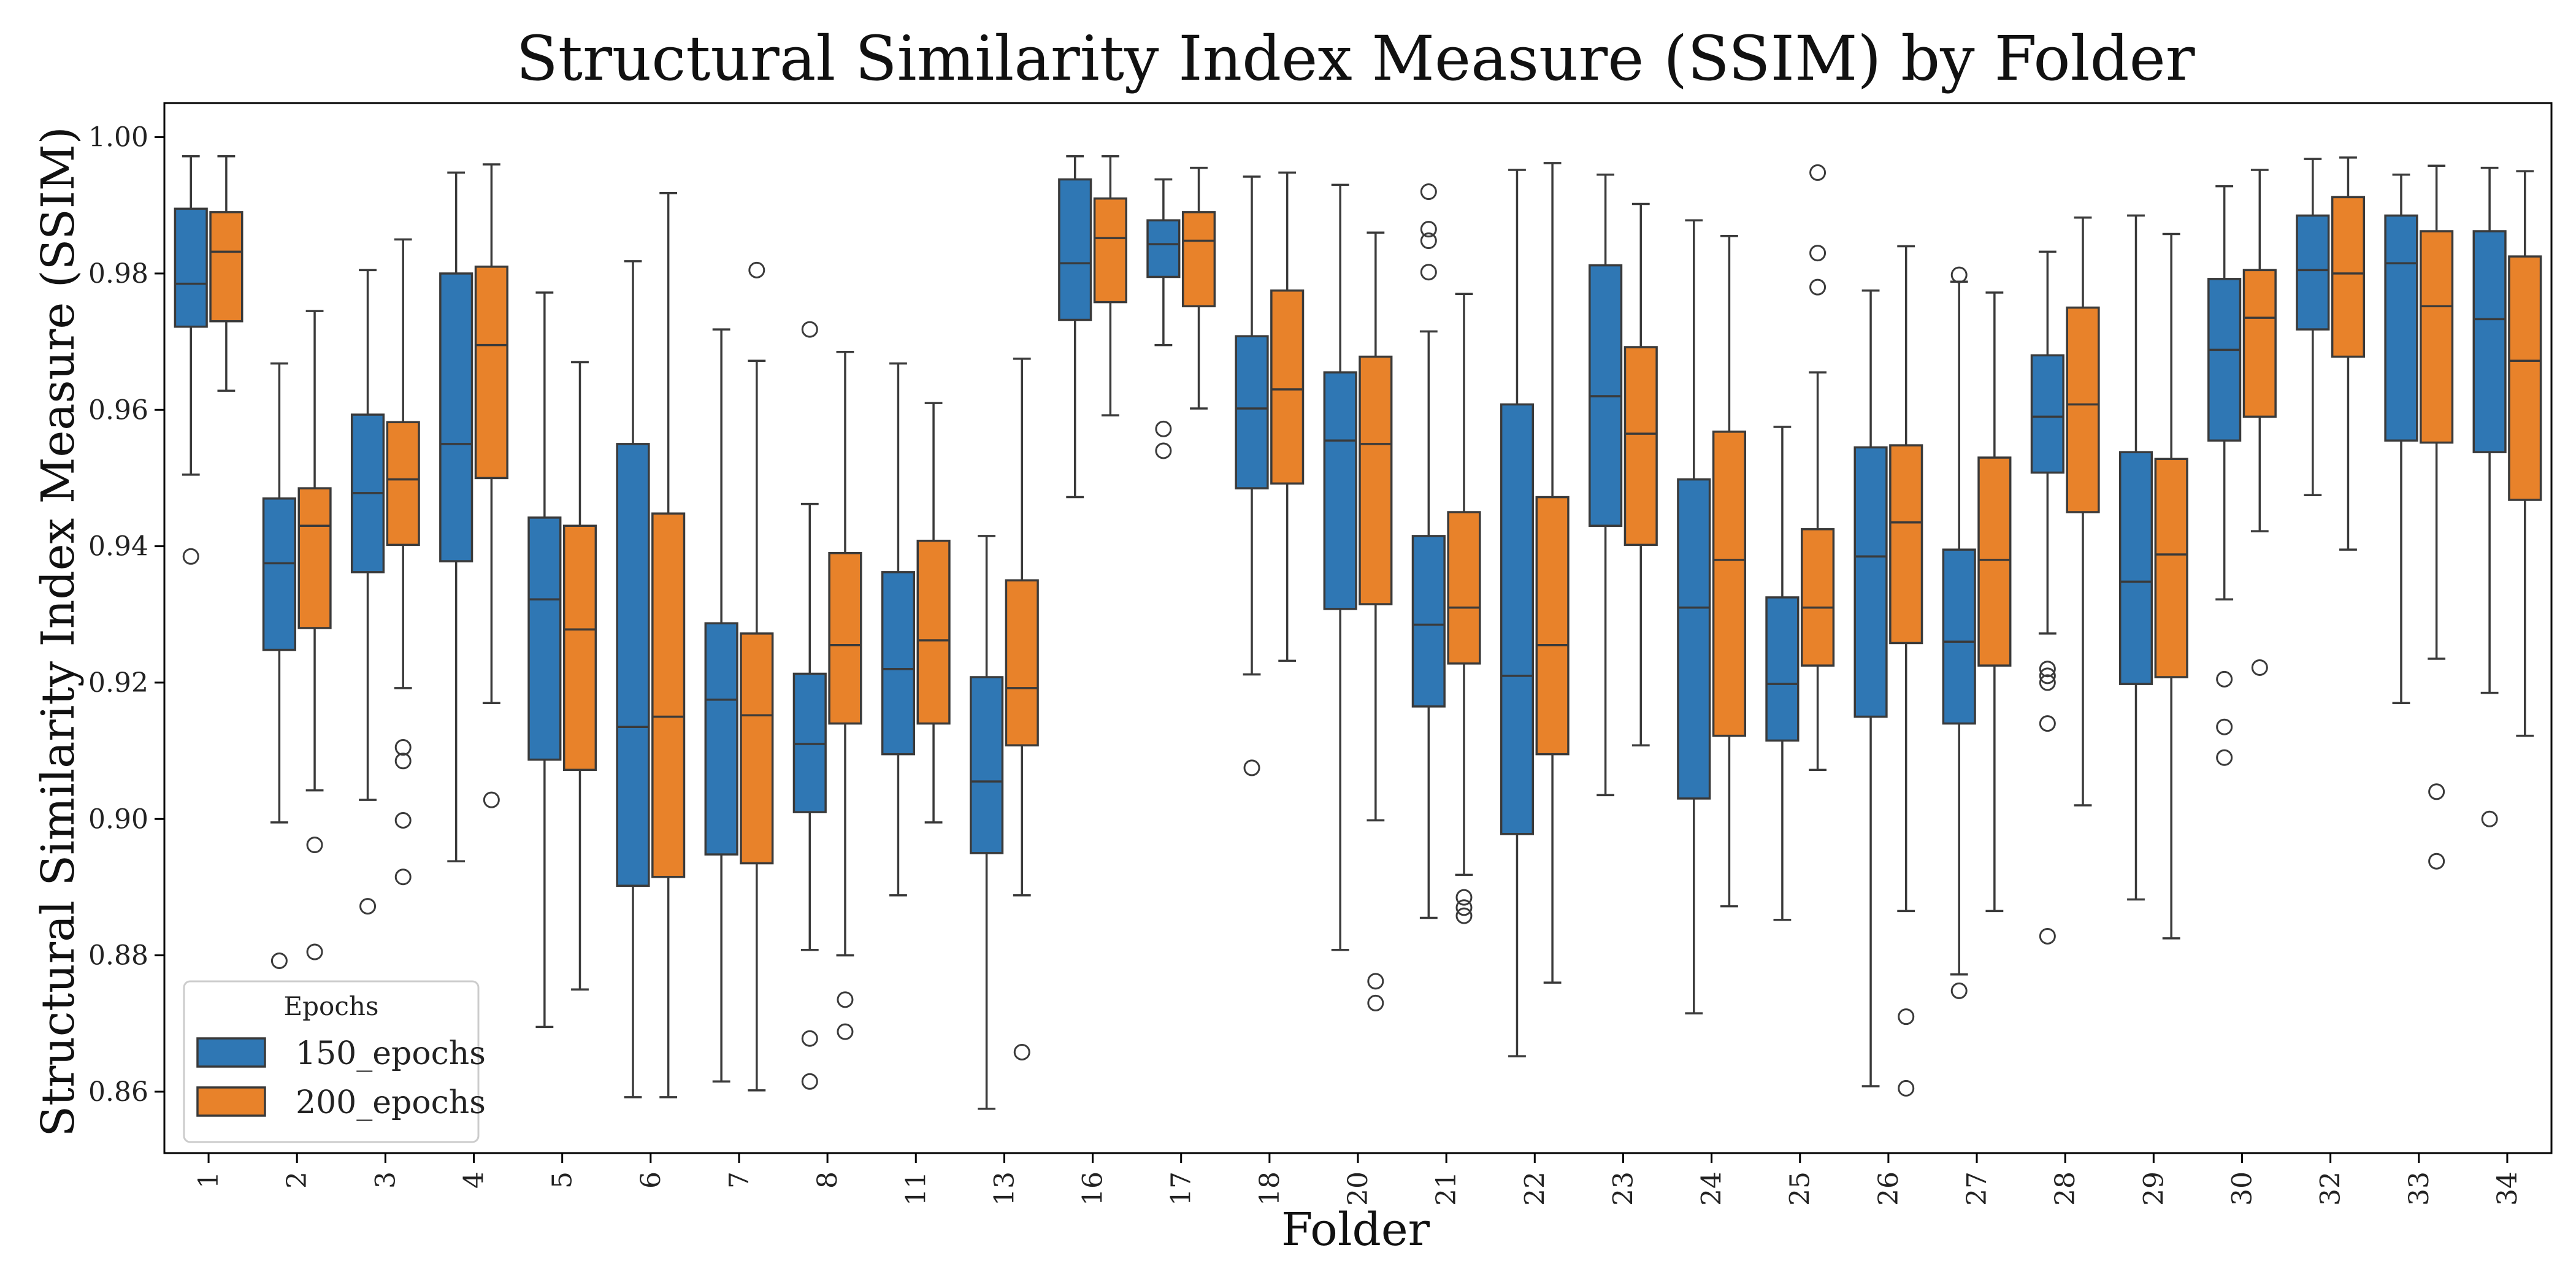  Describe the element at coordinates (1712, 1188) in the screenshot. I see `x-tick-label-17: 24` at that location.